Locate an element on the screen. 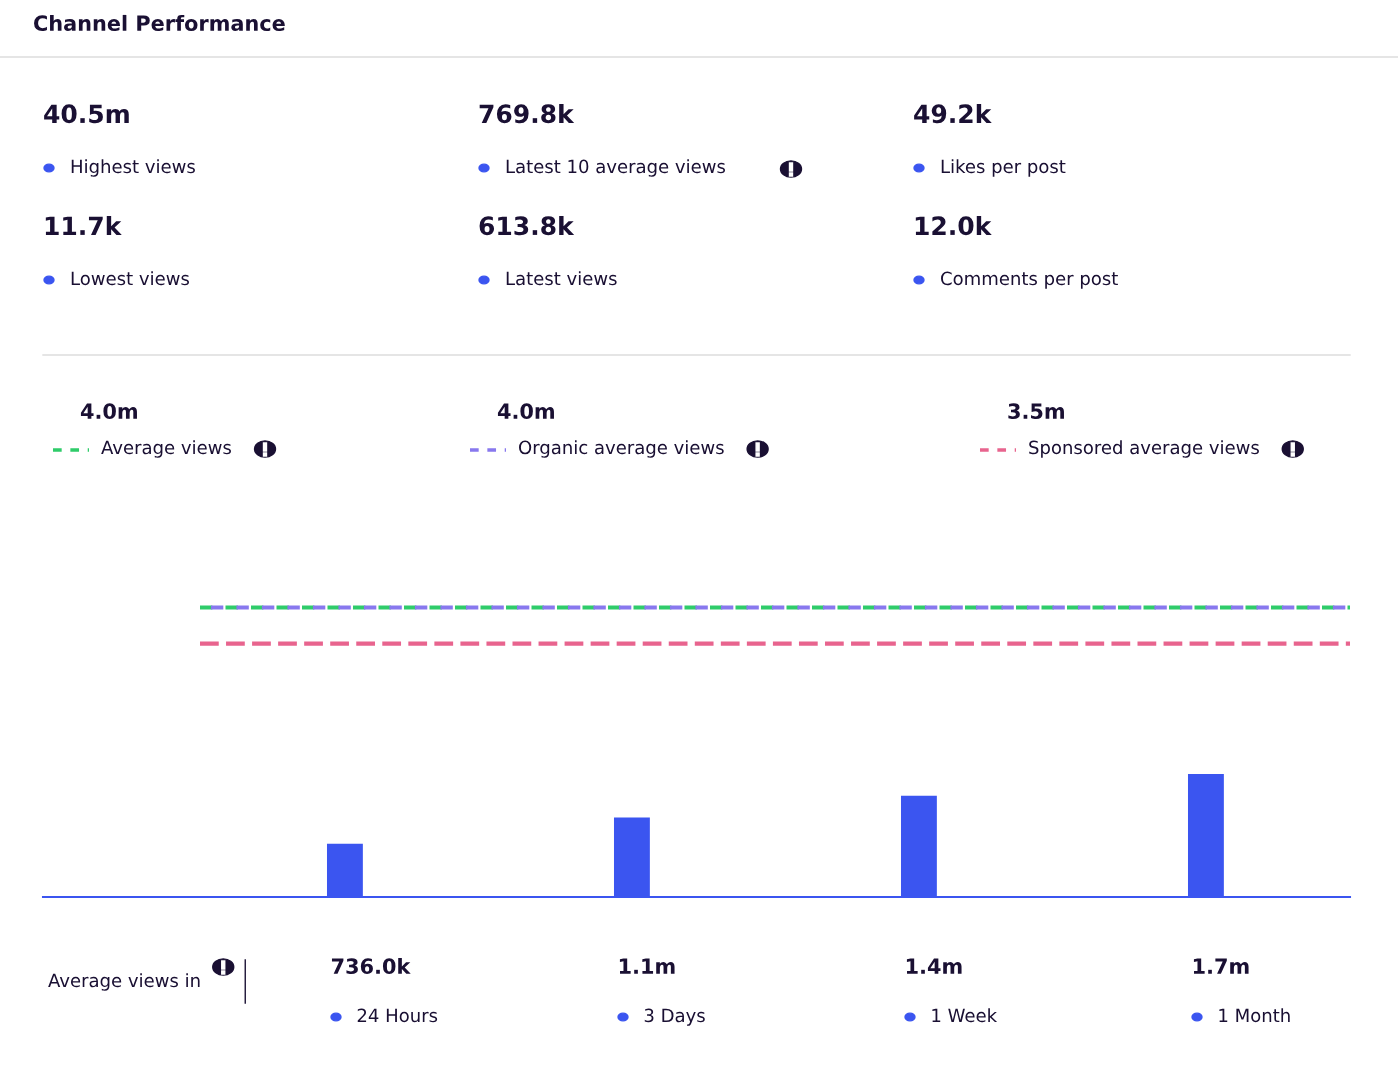 The image size is (1398, 1080). category-label: 1 Week is located at coordinates (965, 1015).